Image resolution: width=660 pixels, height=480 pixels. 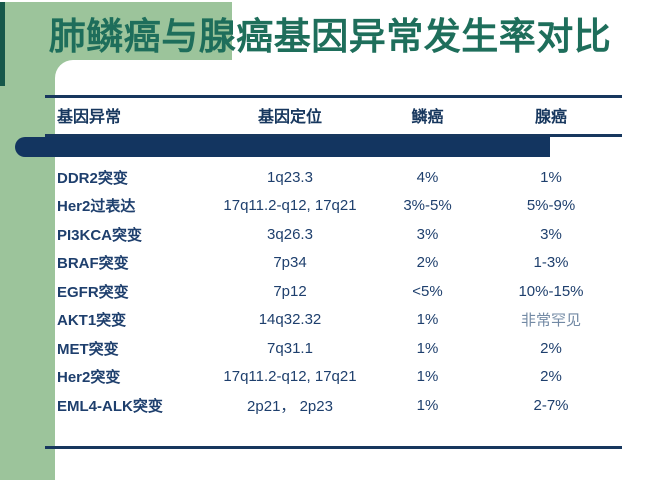 I want to click on table-rule-top, so click(x=333, y=96).